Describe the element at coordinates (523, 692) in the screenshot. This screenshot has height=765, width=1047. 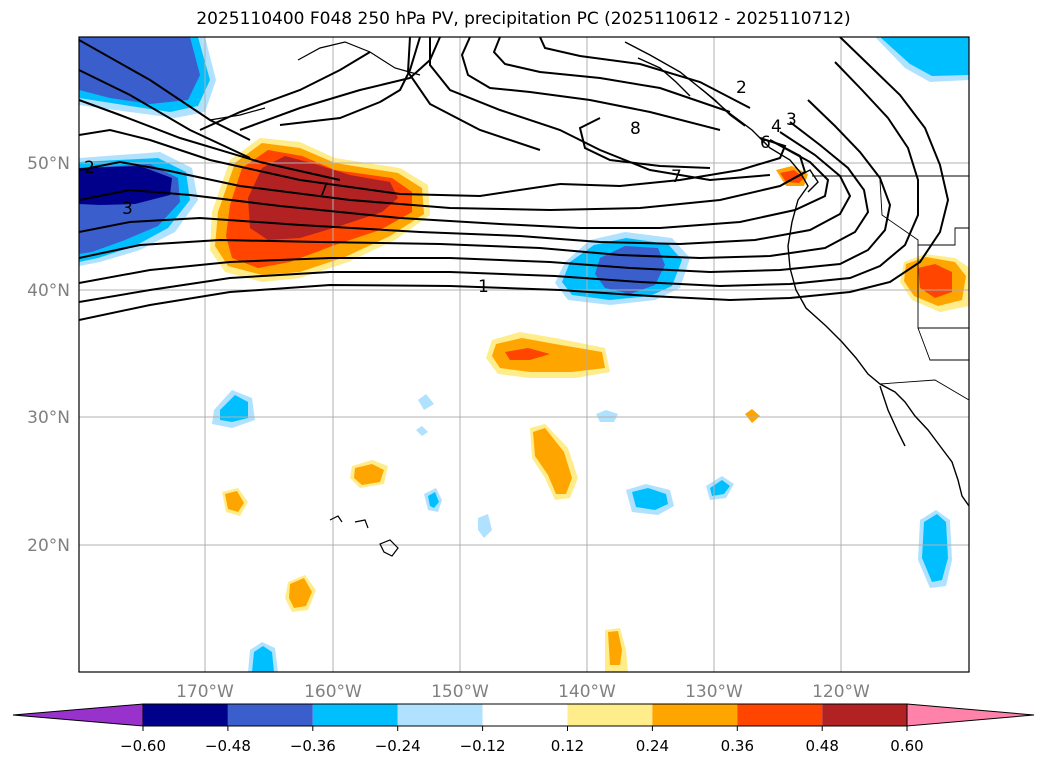
I see `lon-tick-labels: 170°W 160°W 150°W 140°W 130°W 120°W` at that location.